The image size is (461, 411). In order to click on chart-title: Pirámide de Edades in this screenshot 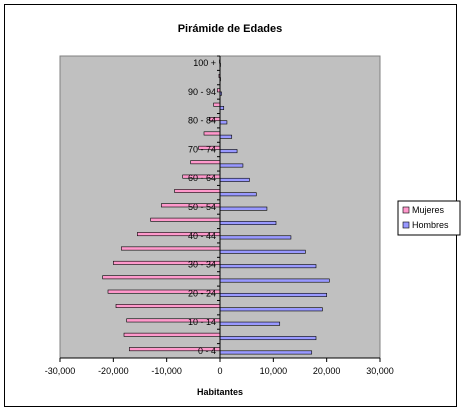, I will do `click(230, 29)`.